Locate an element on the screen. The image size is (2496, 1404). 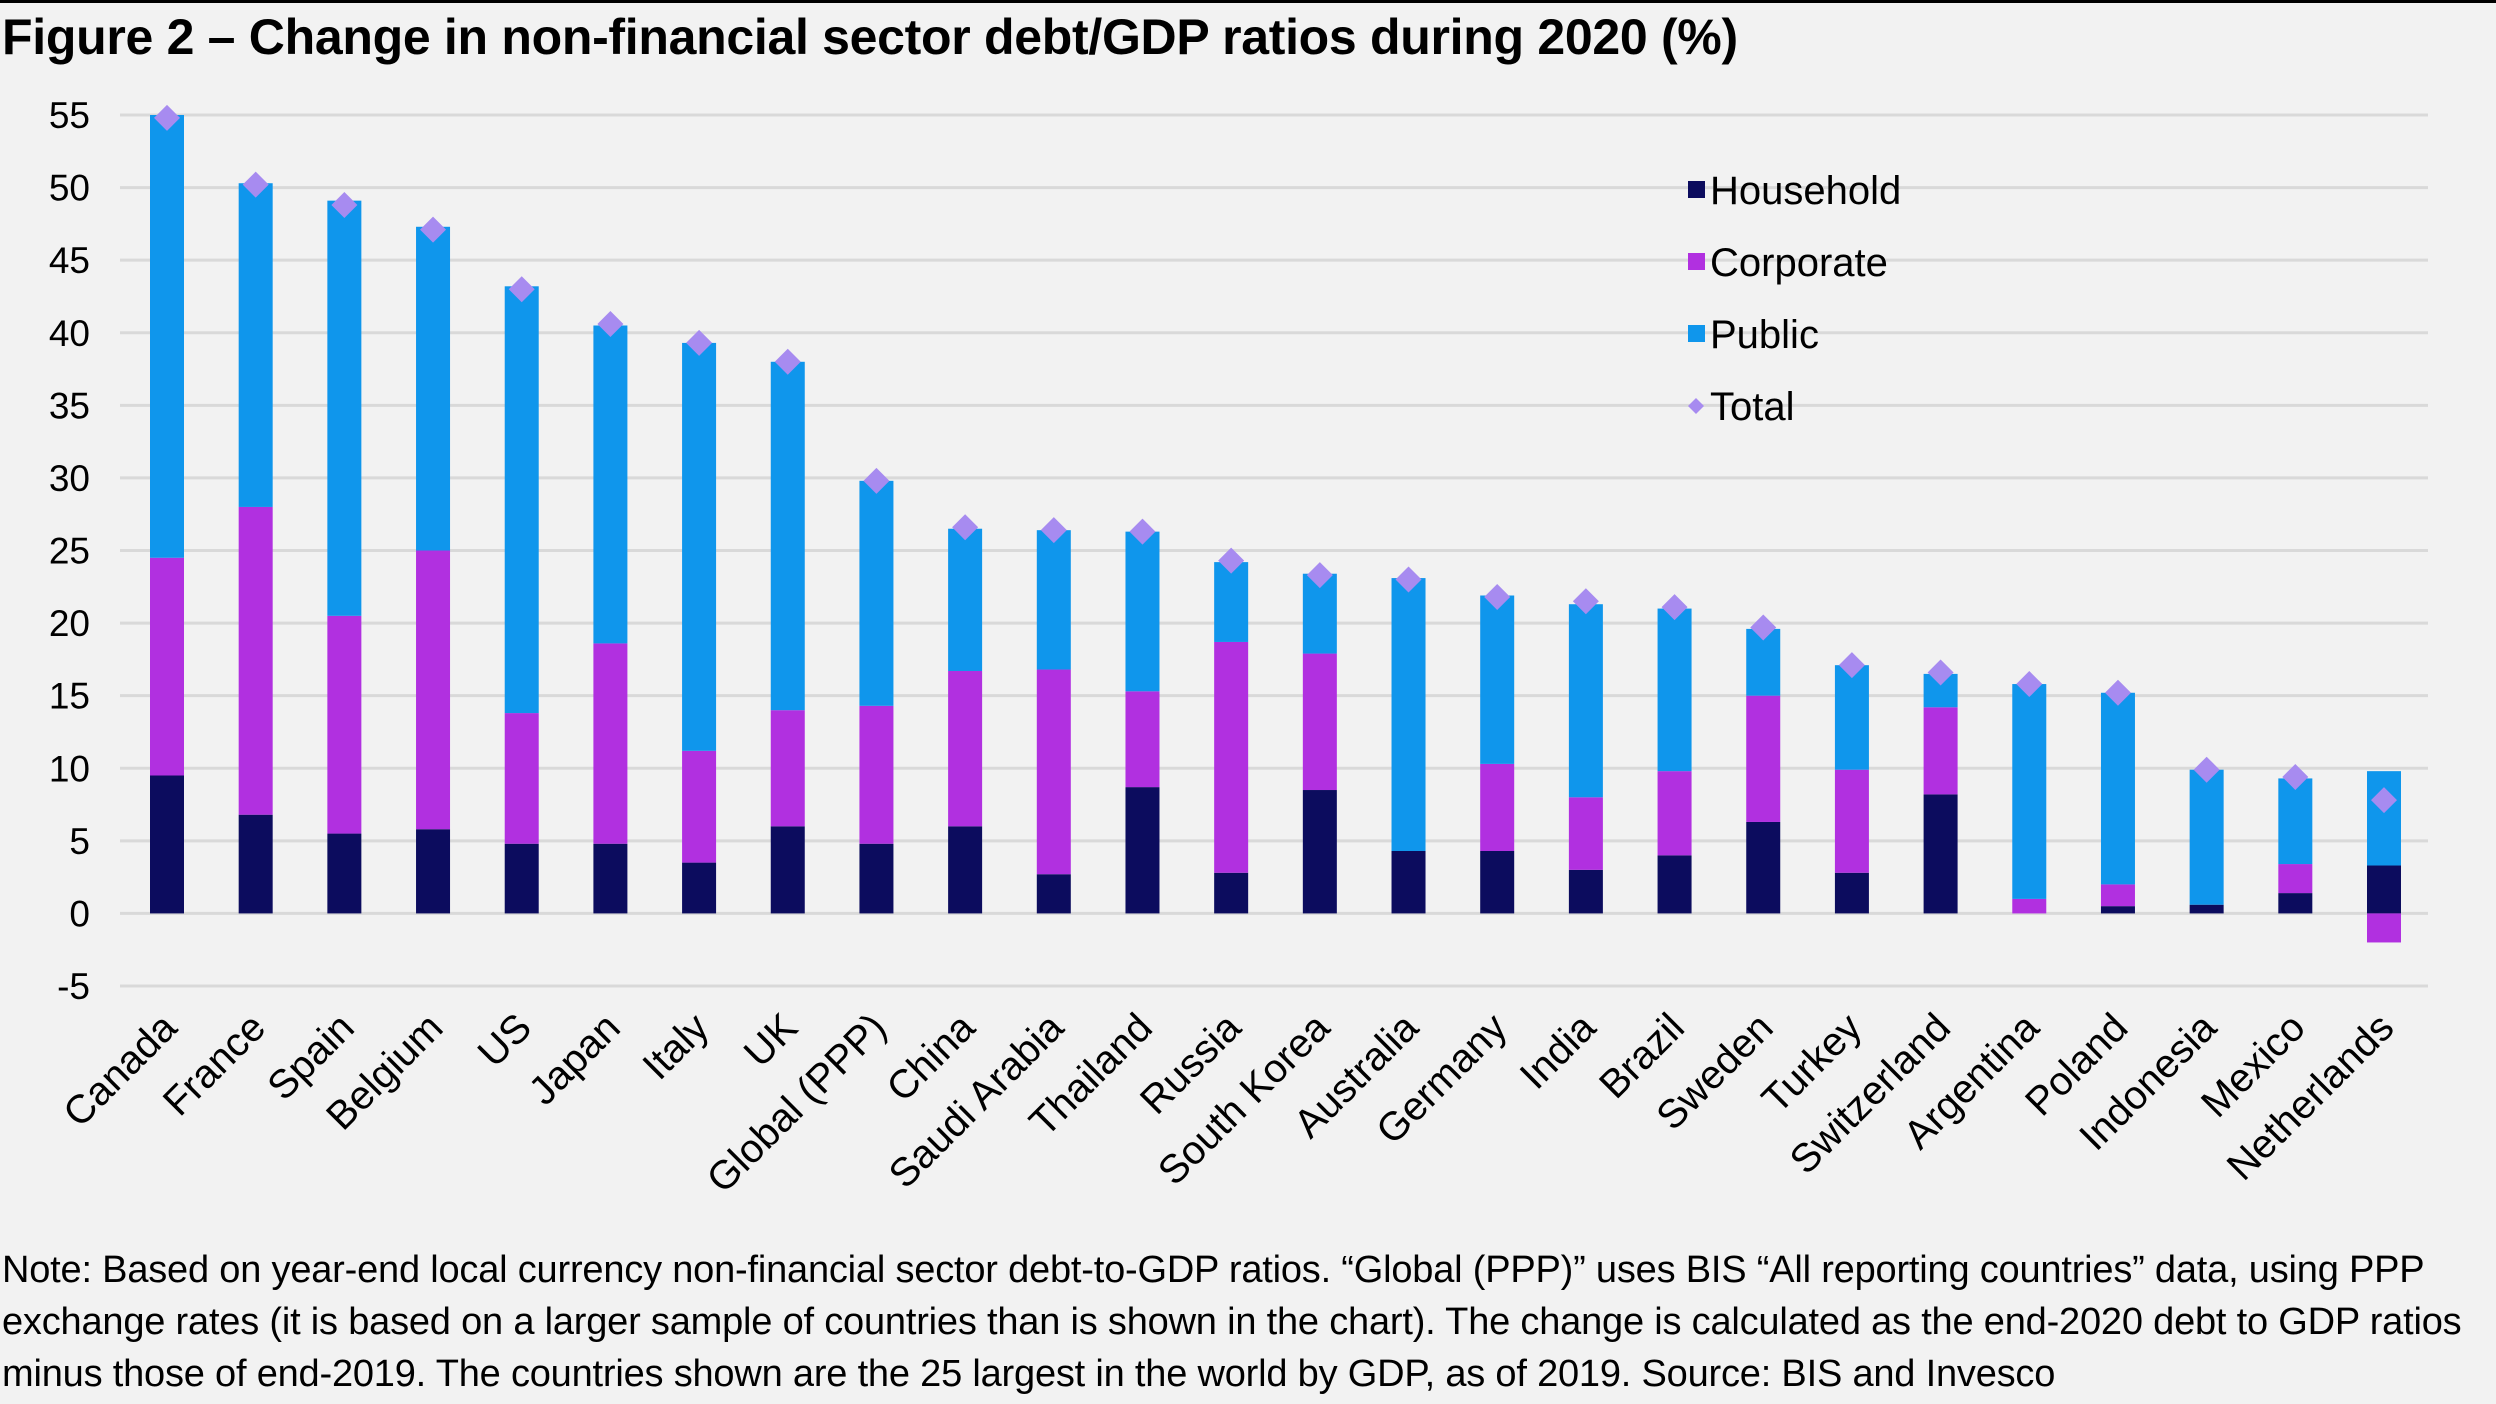
bar-public-mexico is located at coordinates (2295, 821).